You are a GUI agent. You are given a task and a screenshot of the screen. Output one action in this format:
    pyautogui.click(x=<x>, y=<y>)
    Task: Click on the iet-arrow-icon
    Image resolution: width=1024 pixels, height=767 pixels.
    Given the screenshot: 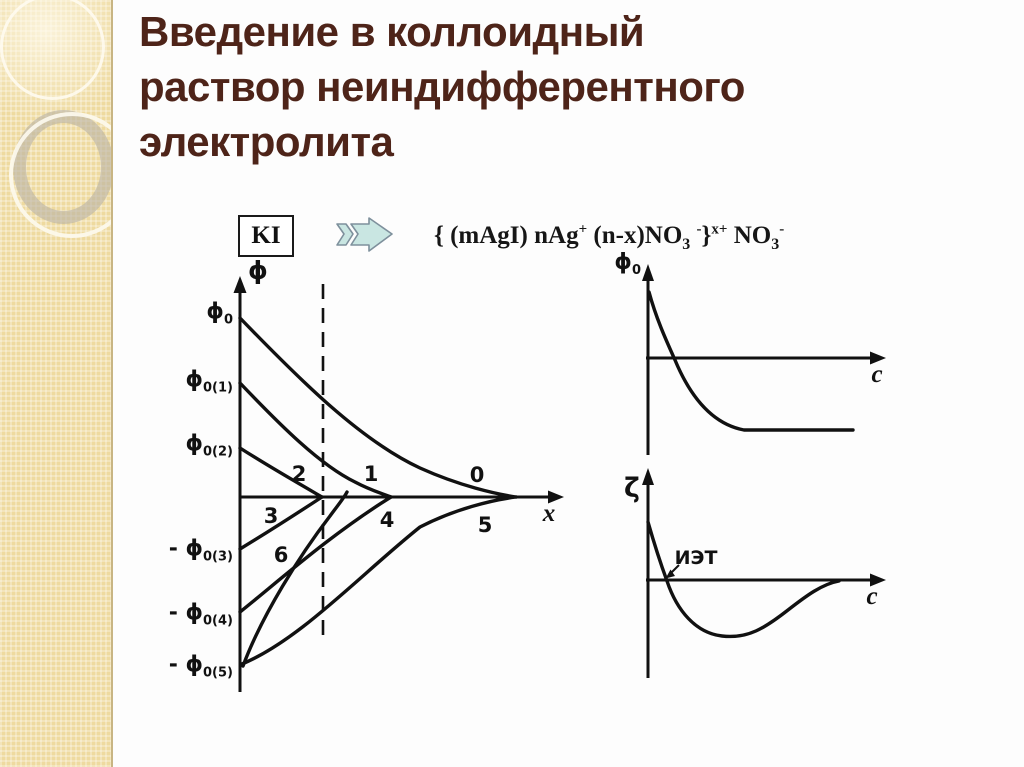 What is the action you would take?
    pyautogui.click(x=672, y=571)
    